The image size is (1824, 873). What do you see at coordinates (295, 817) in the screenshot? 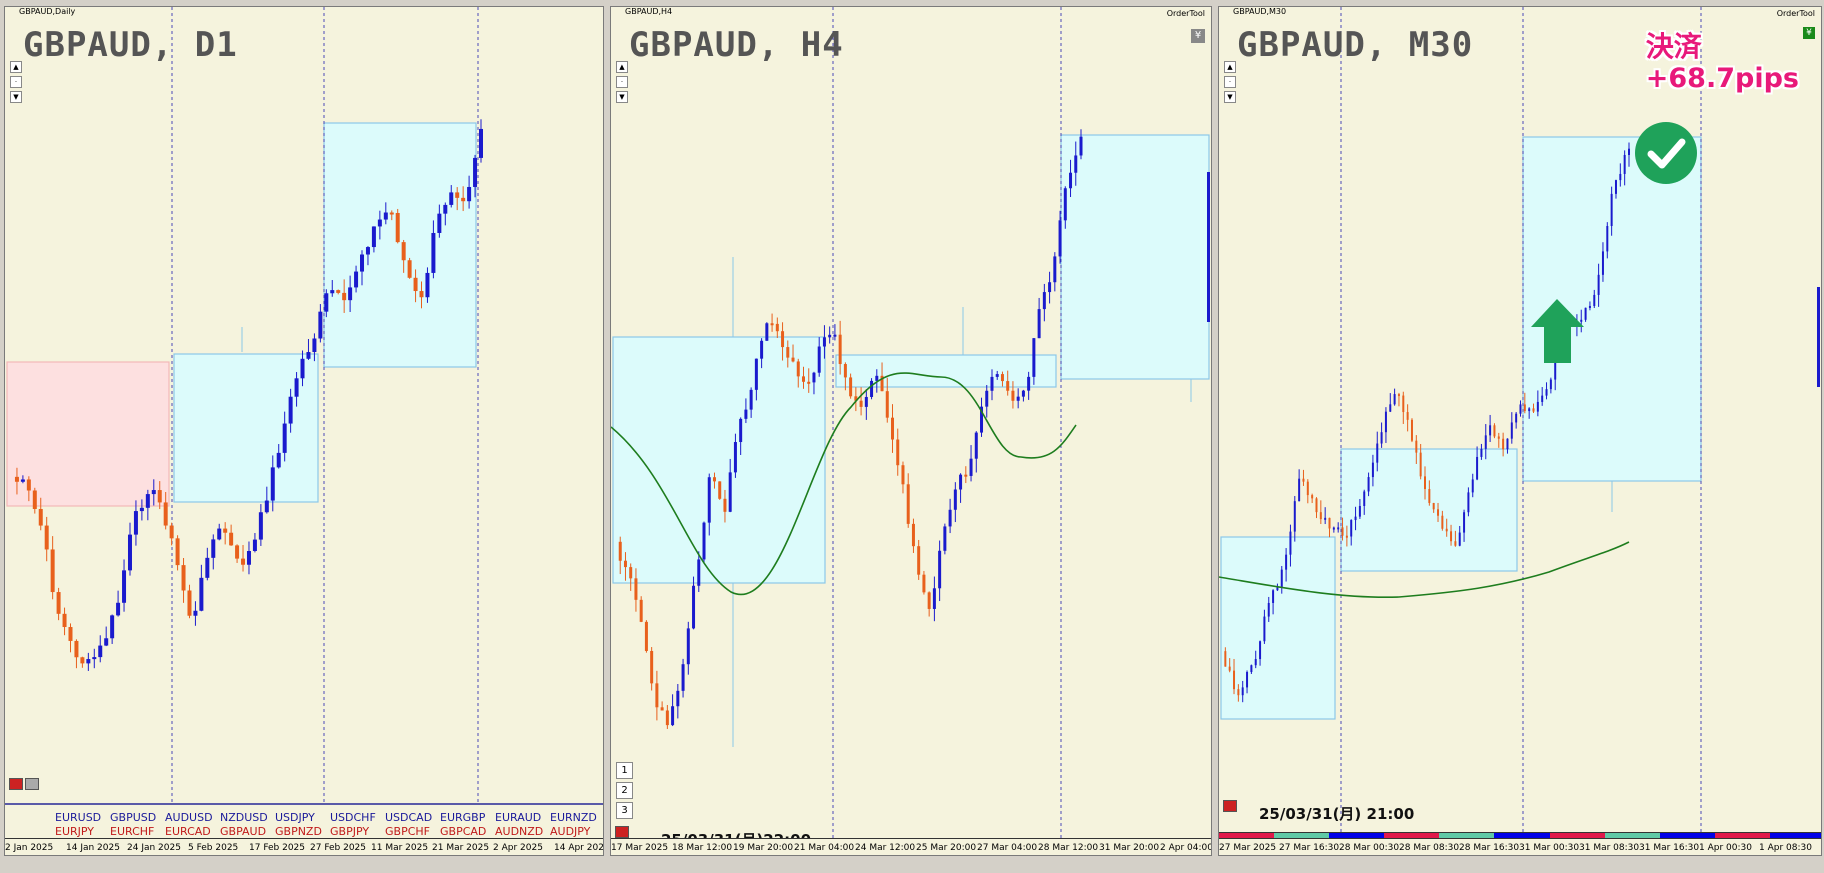
I see `pair-button: USDJPY` at bounding box center [295, 817].